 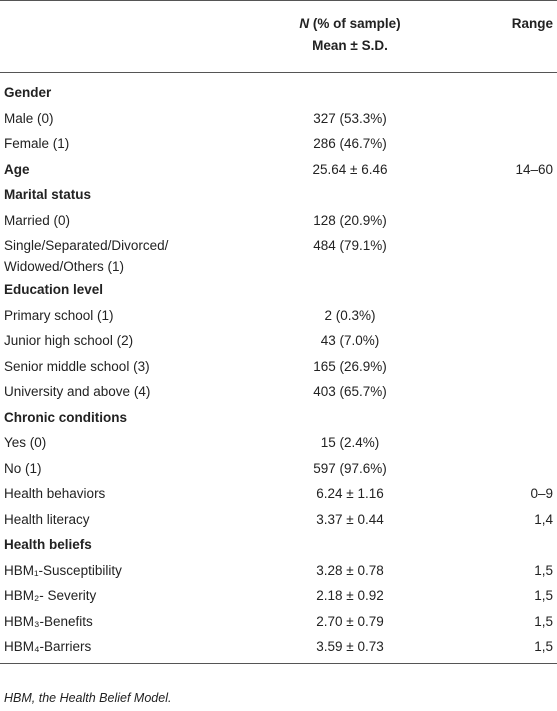 I want to click on row-value: 2 (0.3%), so click(x=350, y=315).